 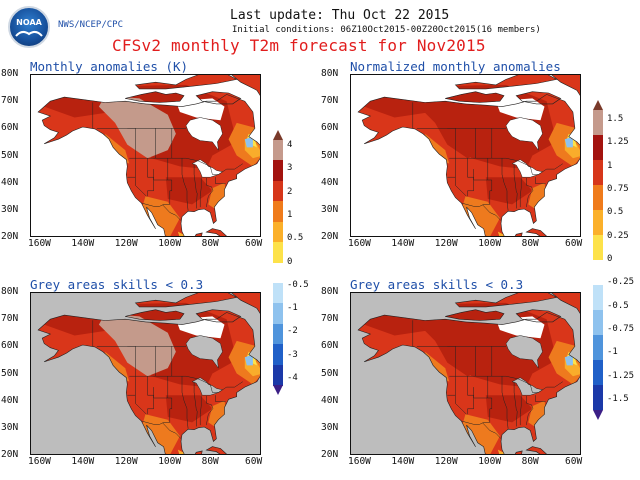 I want to click on noaa-gull-icon, so click(x=29, y=33).